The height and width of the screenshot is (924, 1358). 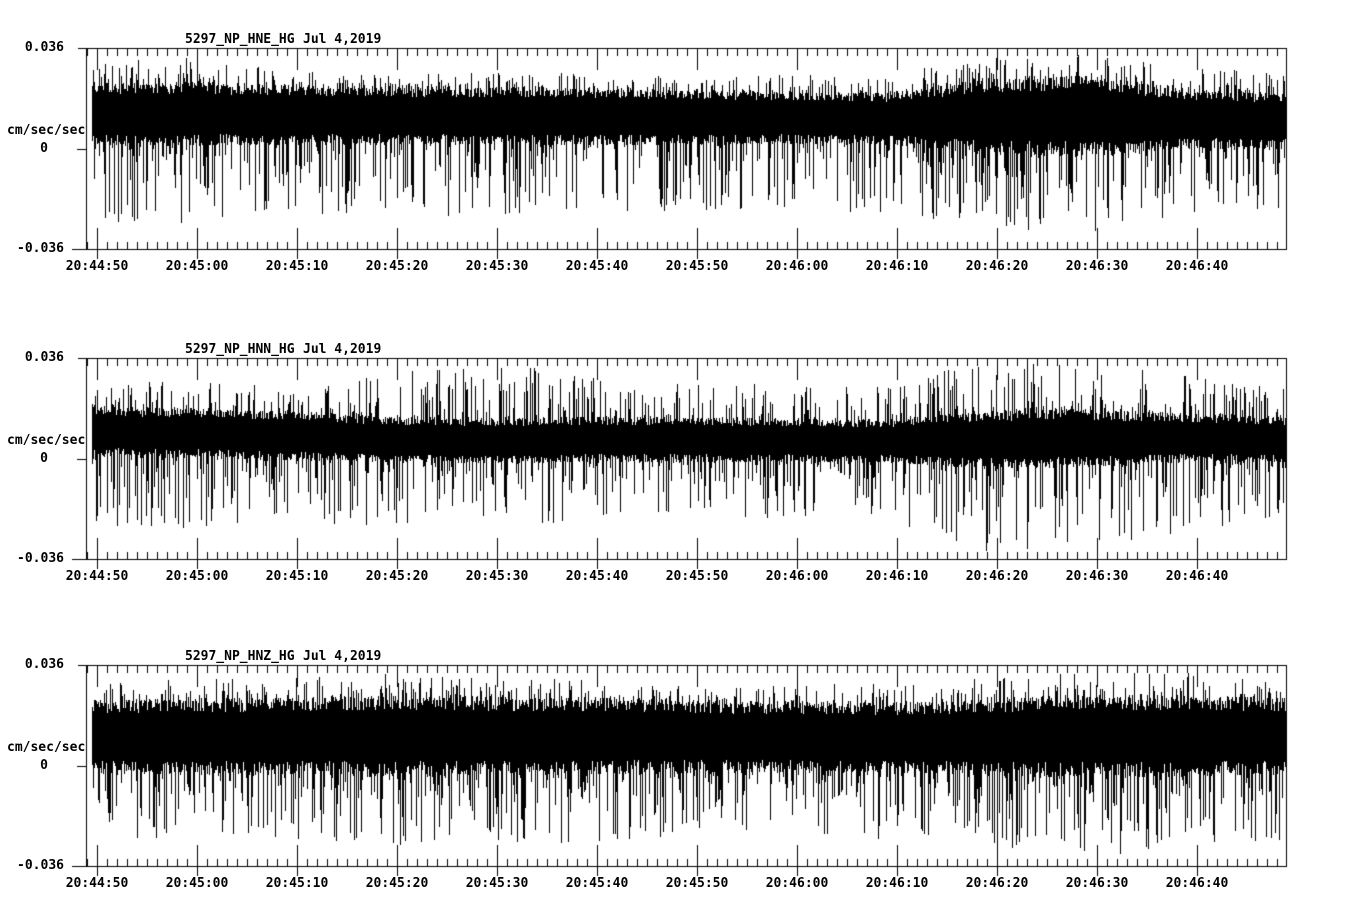 What do you see at coordinates (240, 656) in the screenshot?
I see `chart-title-station: 5297_NP_HNZ_HG` at bounding box center [240, 656].